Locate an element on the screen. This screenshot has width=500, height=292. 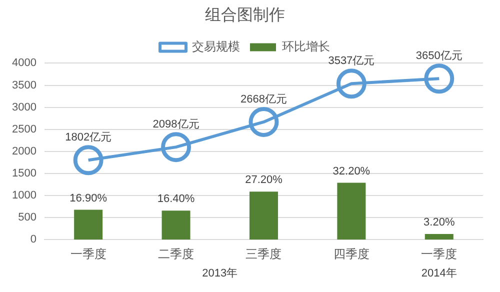
text: 2013年 is located at coordinates (220, 274).